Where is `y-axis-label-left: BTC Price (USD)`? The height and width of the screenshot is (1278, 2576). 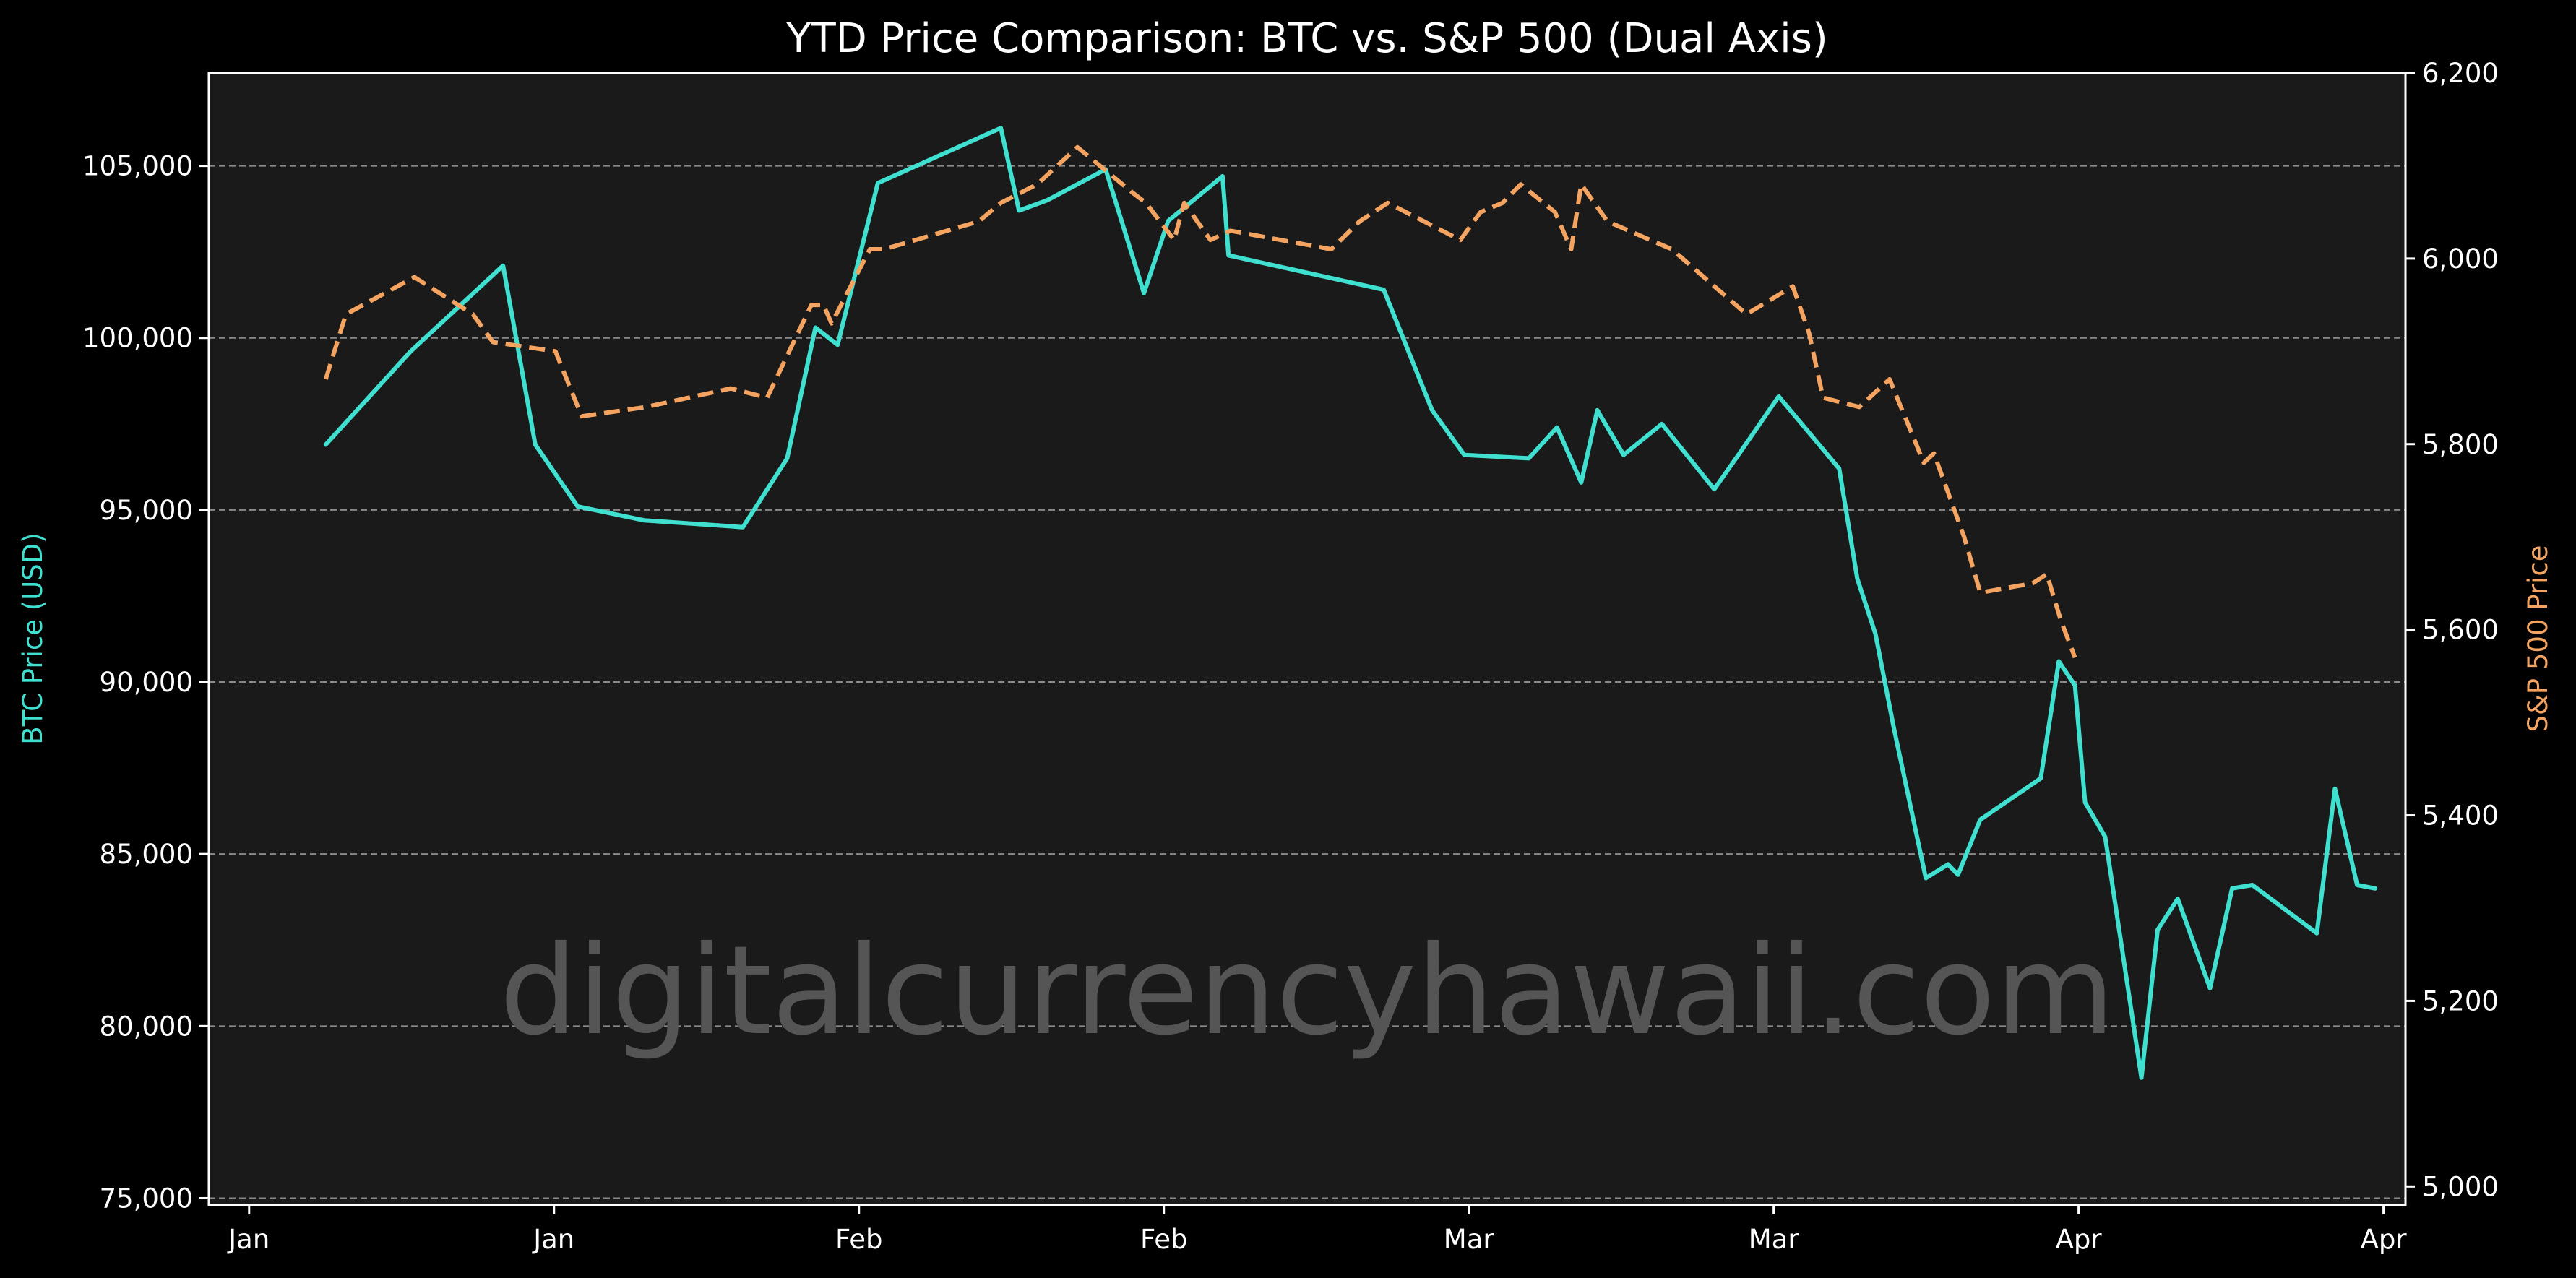 y-axis-label-left: BTC Price (USD) is located at coordinates (32, 638).